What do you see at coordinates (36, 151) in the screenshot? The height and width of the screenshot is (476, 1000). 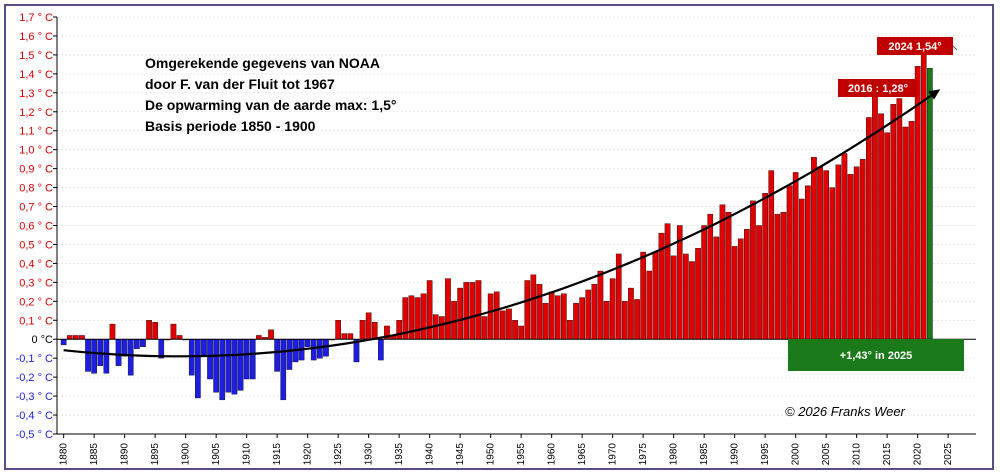 I see `y-tick-label: 1,0 ° C` at bounding box center [36, 151].